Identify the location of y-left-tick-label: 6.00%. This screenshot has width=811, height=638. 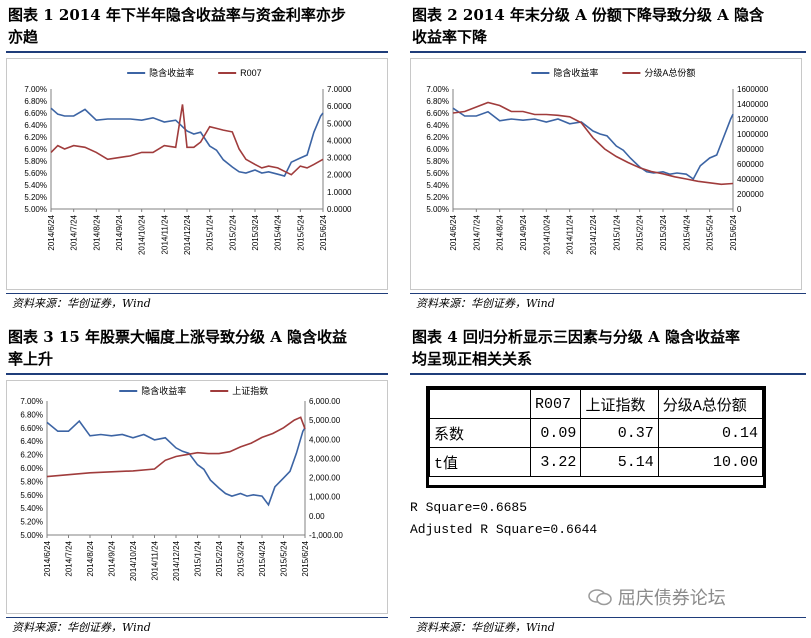
(35, 149).